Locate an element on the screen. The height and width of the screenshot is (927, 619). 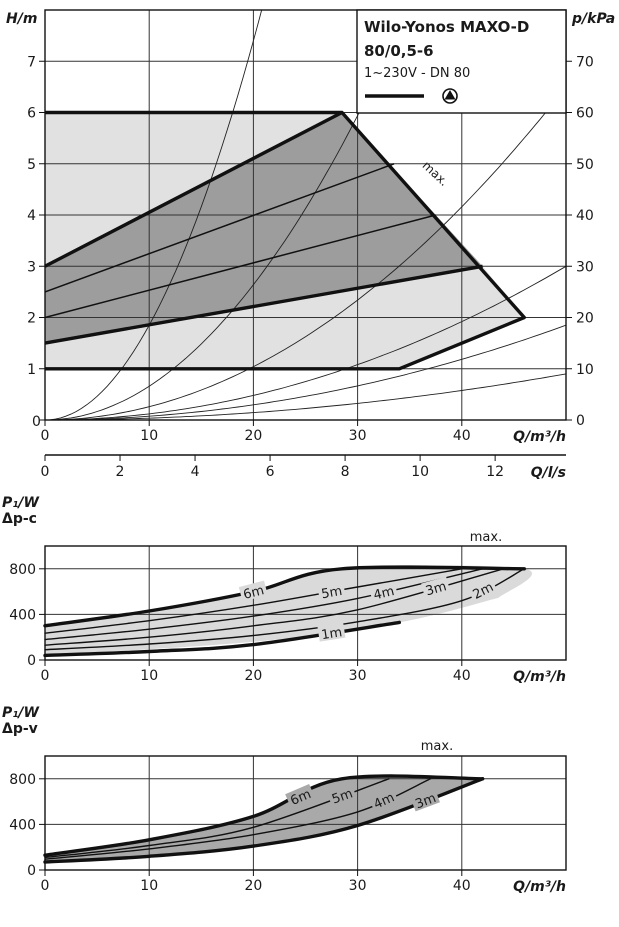
power-dpc-chart-curve-label: 4m is located at coordinates (384, 593).